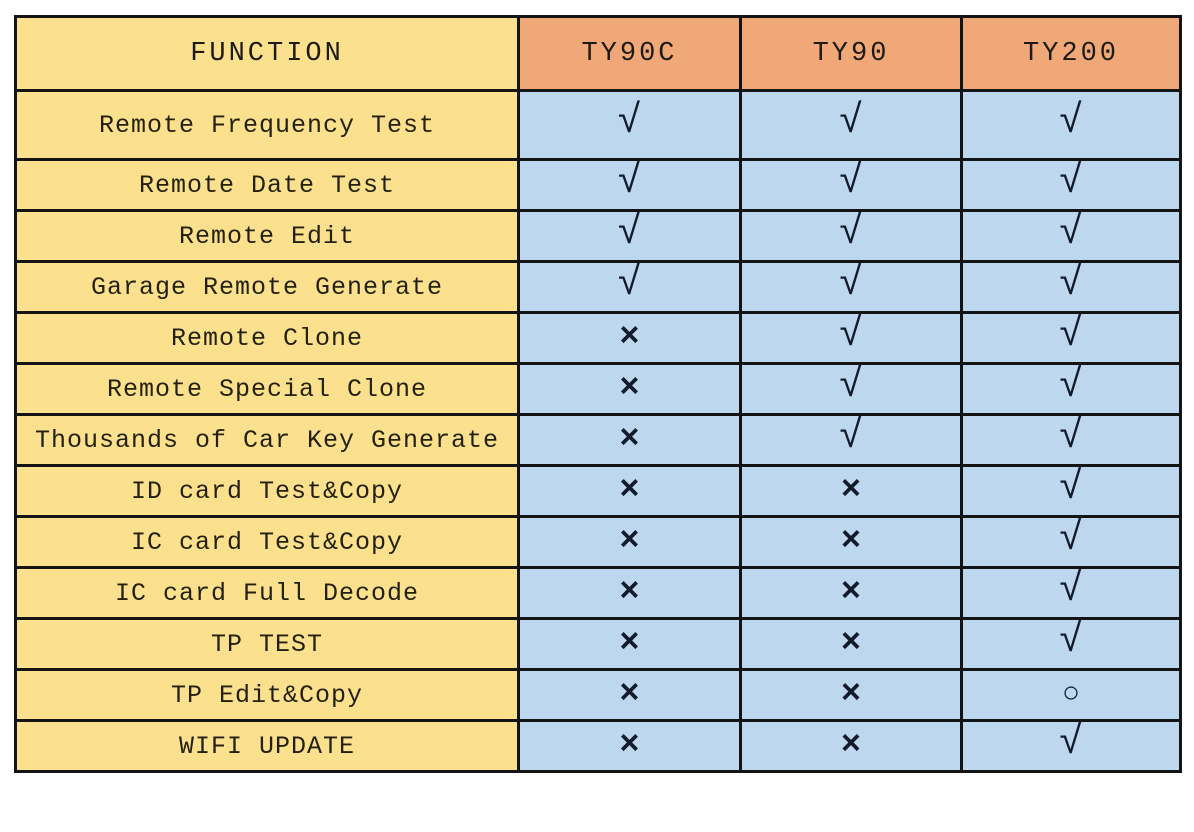 This screenshot has width=1194, height=832. Describe the element at coordinates (267, 593) in the screenshot. I see `function-cell: IC card Full Decode` at that location.